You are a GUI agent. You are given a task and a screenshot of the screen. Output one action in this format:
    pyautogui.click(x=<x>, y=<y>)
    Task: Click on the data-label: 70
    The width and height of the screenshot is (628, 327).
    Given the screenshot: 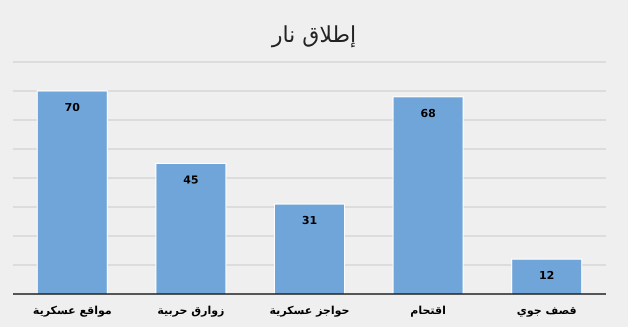 What is the action you would take?
    pyautogui.click(x=72, y=107)
    